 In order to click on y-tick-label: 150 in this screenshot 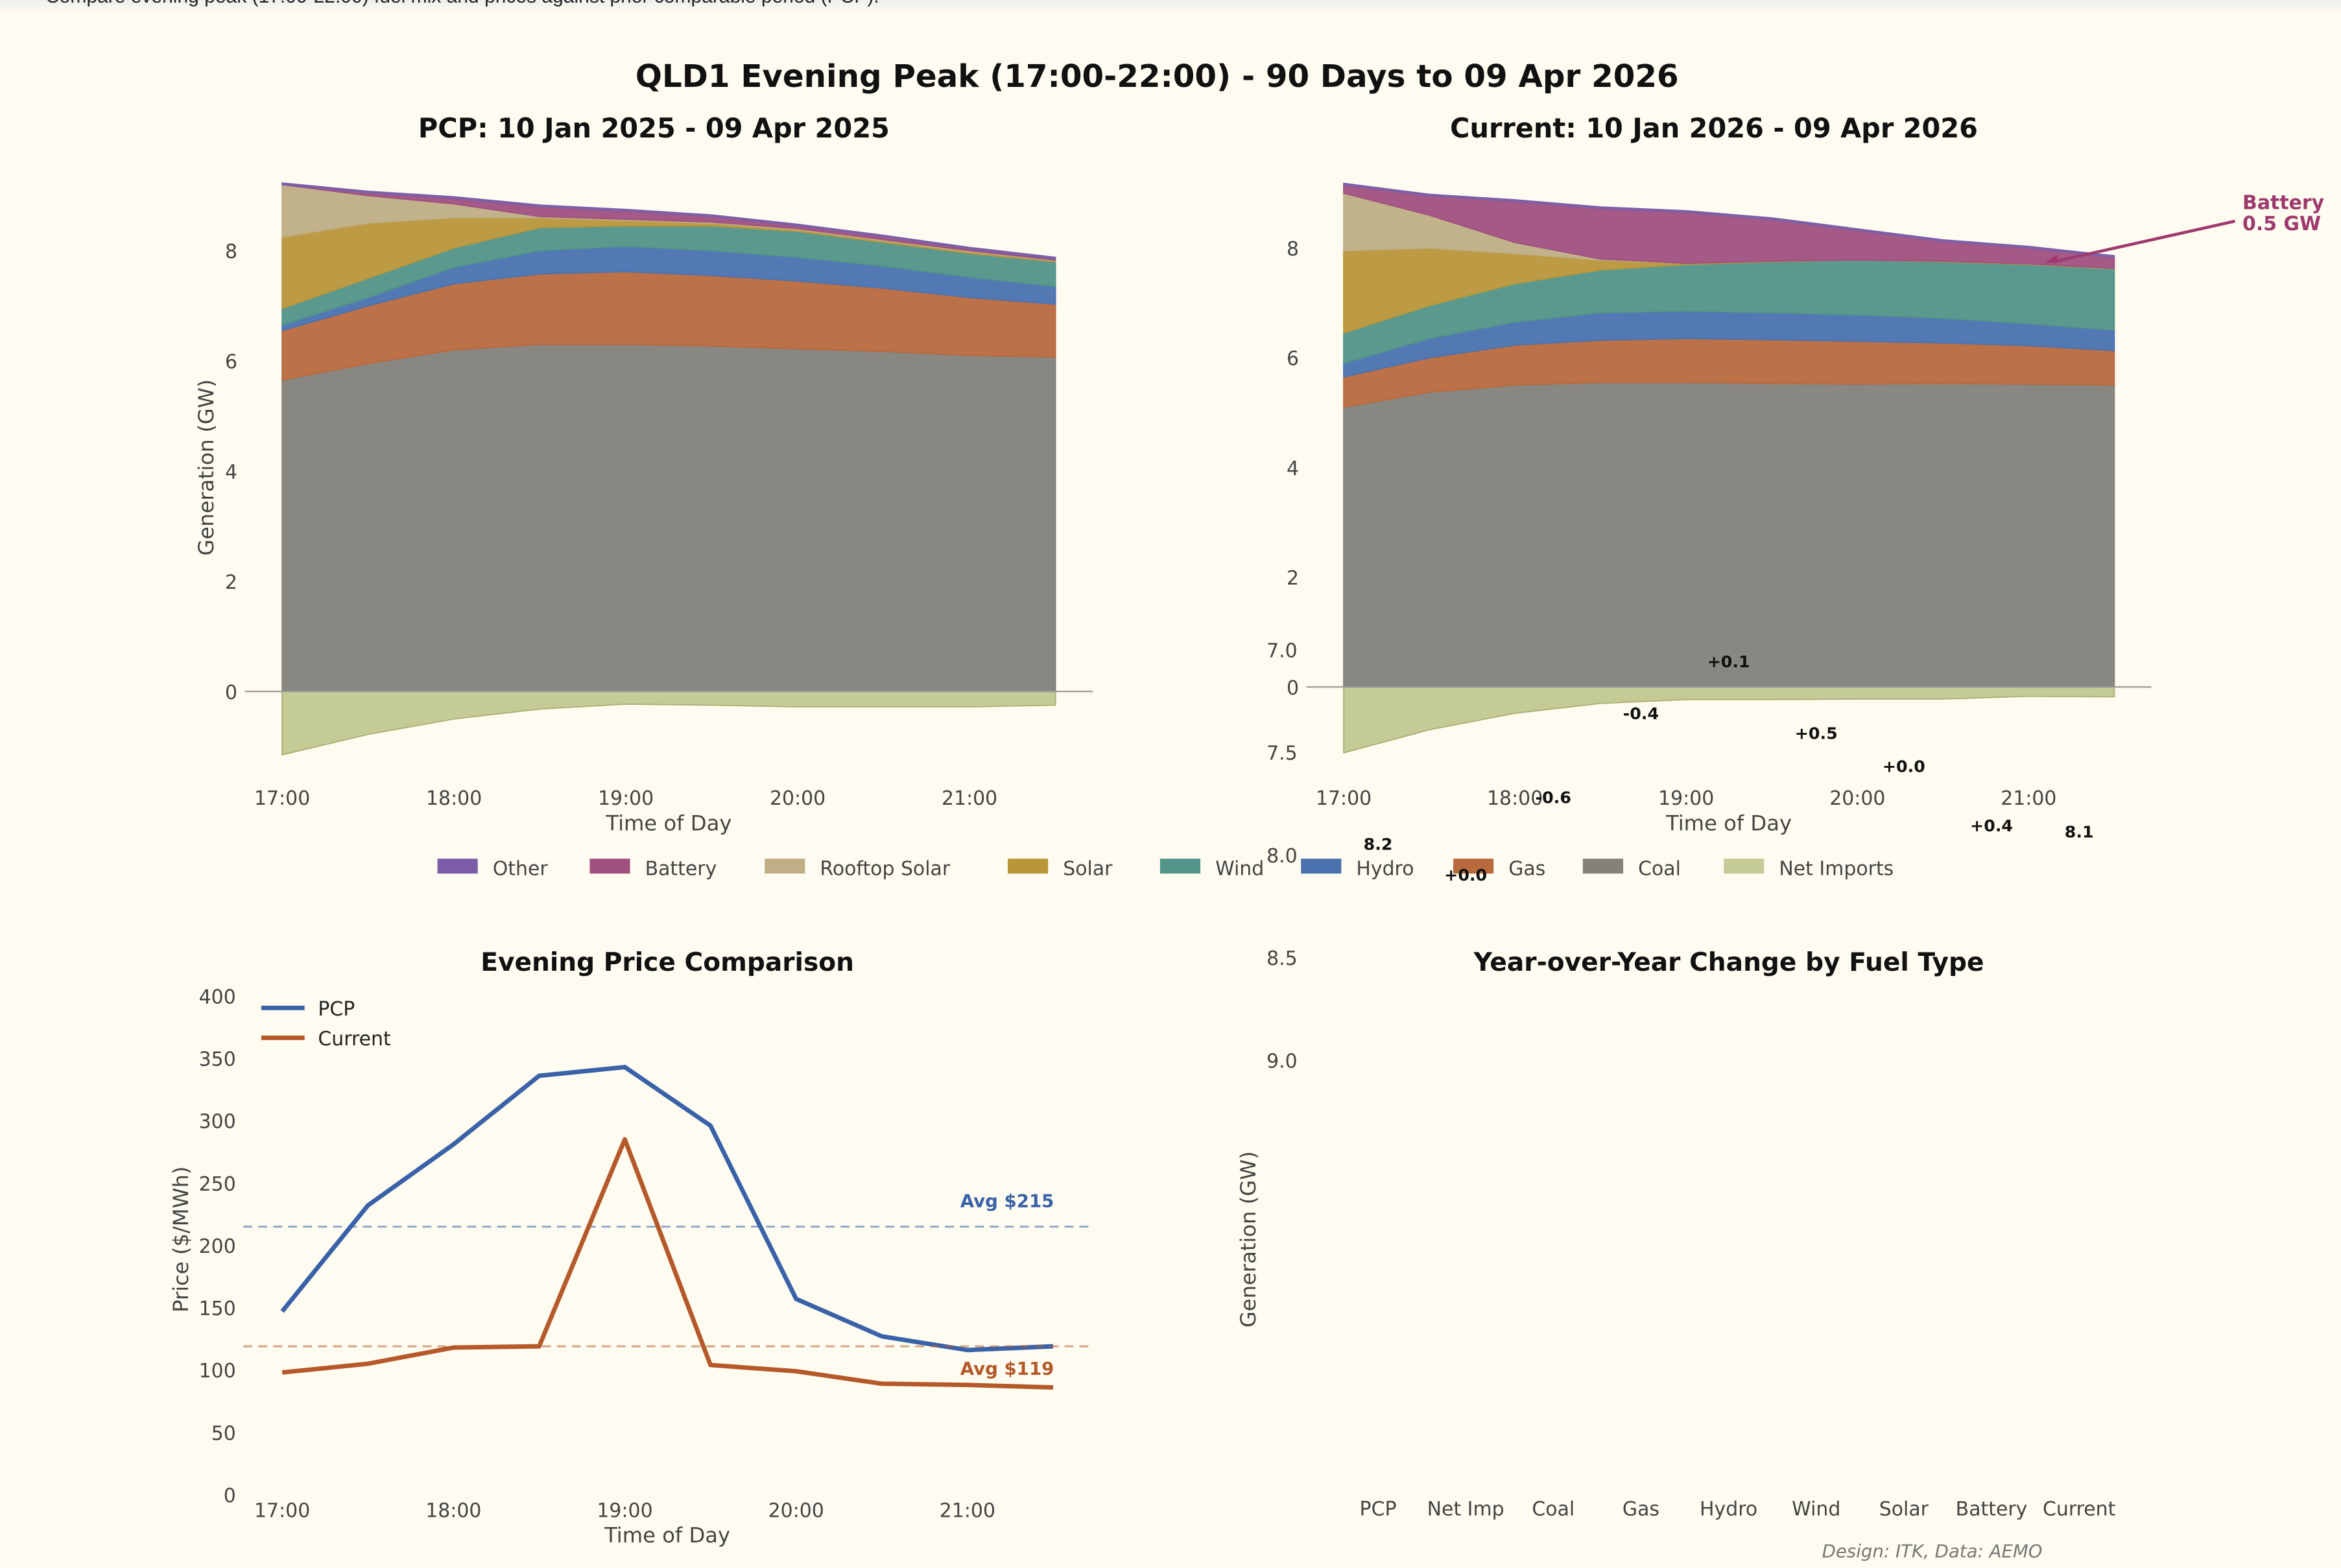, I will do `click(217, 1309)`.